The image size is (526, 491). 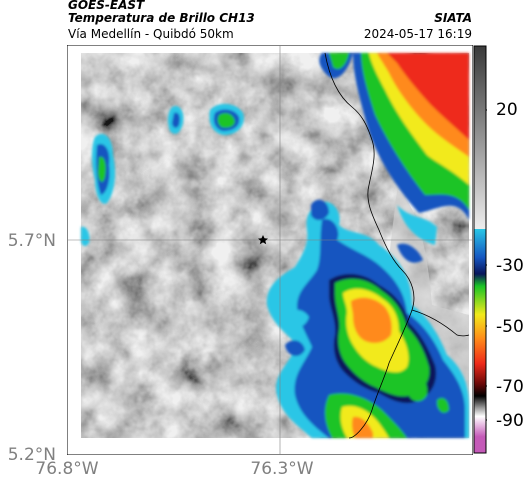 I want to click on lon-tick-76.8: 76.8°W, so click(x=67, y=469).